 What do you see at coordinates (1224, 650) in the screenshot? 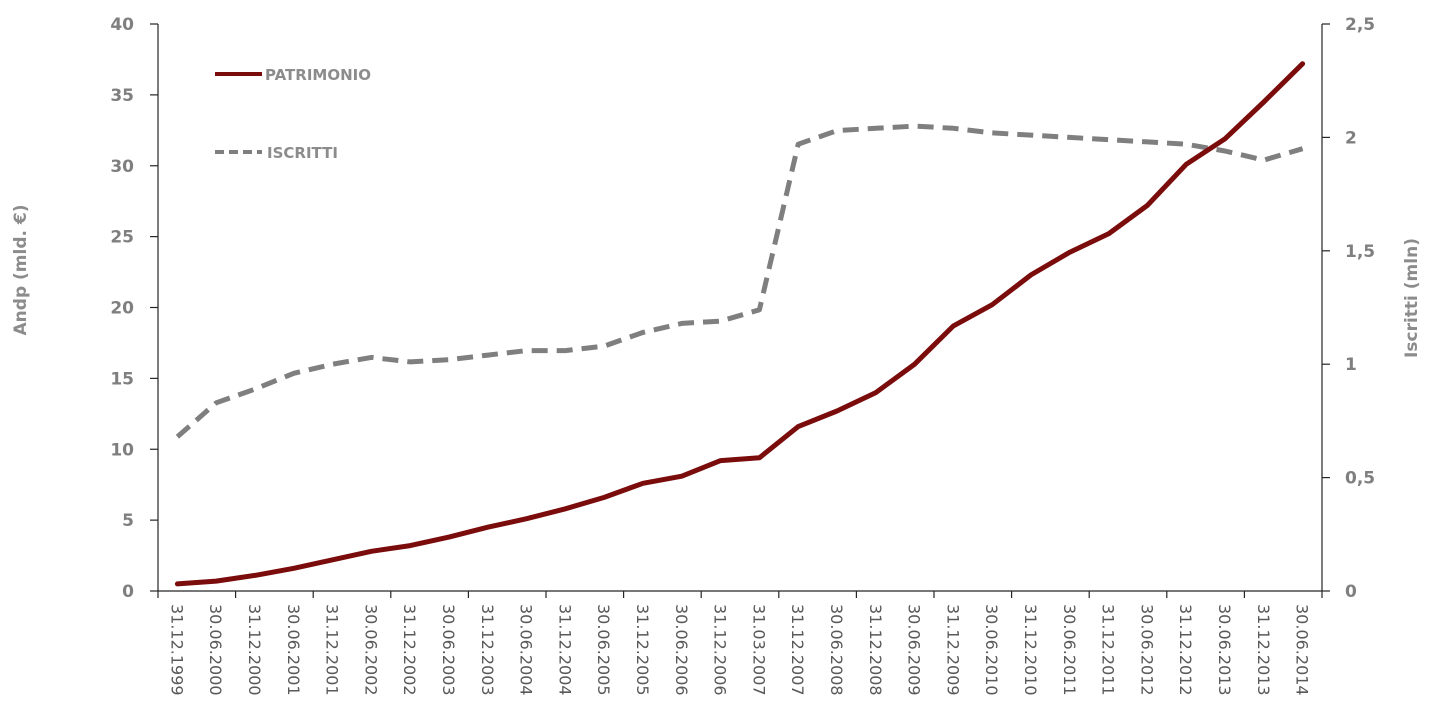
I see `x-tick-label: 30.06.2013` at bounding box center [1224, 650].